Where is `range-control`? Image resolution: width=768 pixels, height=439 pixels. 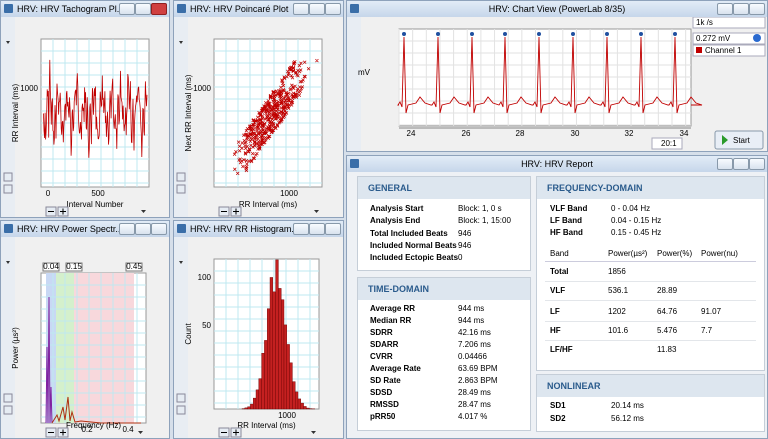 range-control is located at coordinates (729, 38).